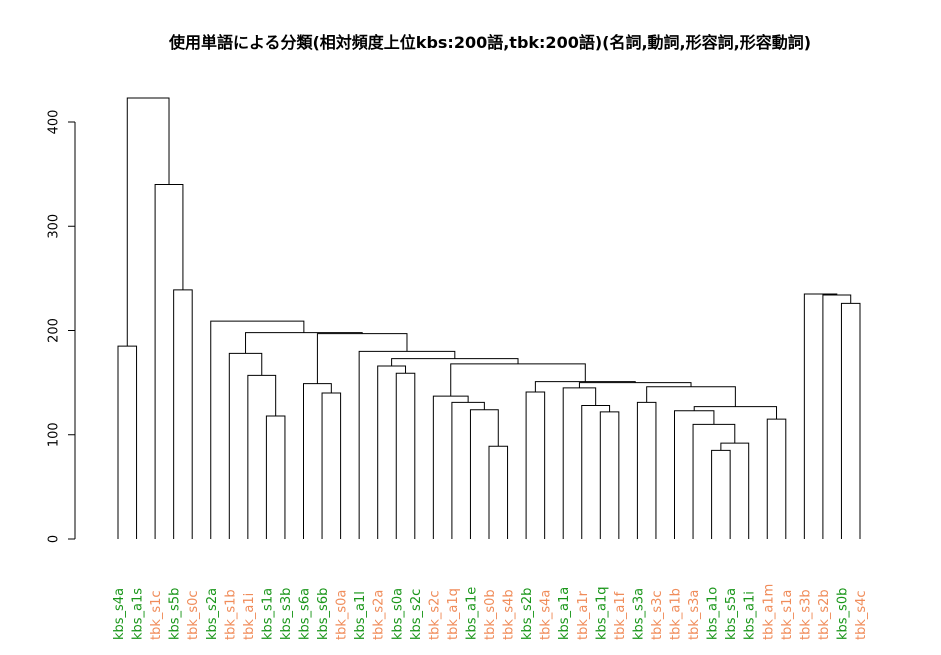 The image size is (941, 655). What do you see at coordinates (787, 615) in the screenshot?
I see `leaf-label: tbk_s1a` at bounding box center [787, 615].